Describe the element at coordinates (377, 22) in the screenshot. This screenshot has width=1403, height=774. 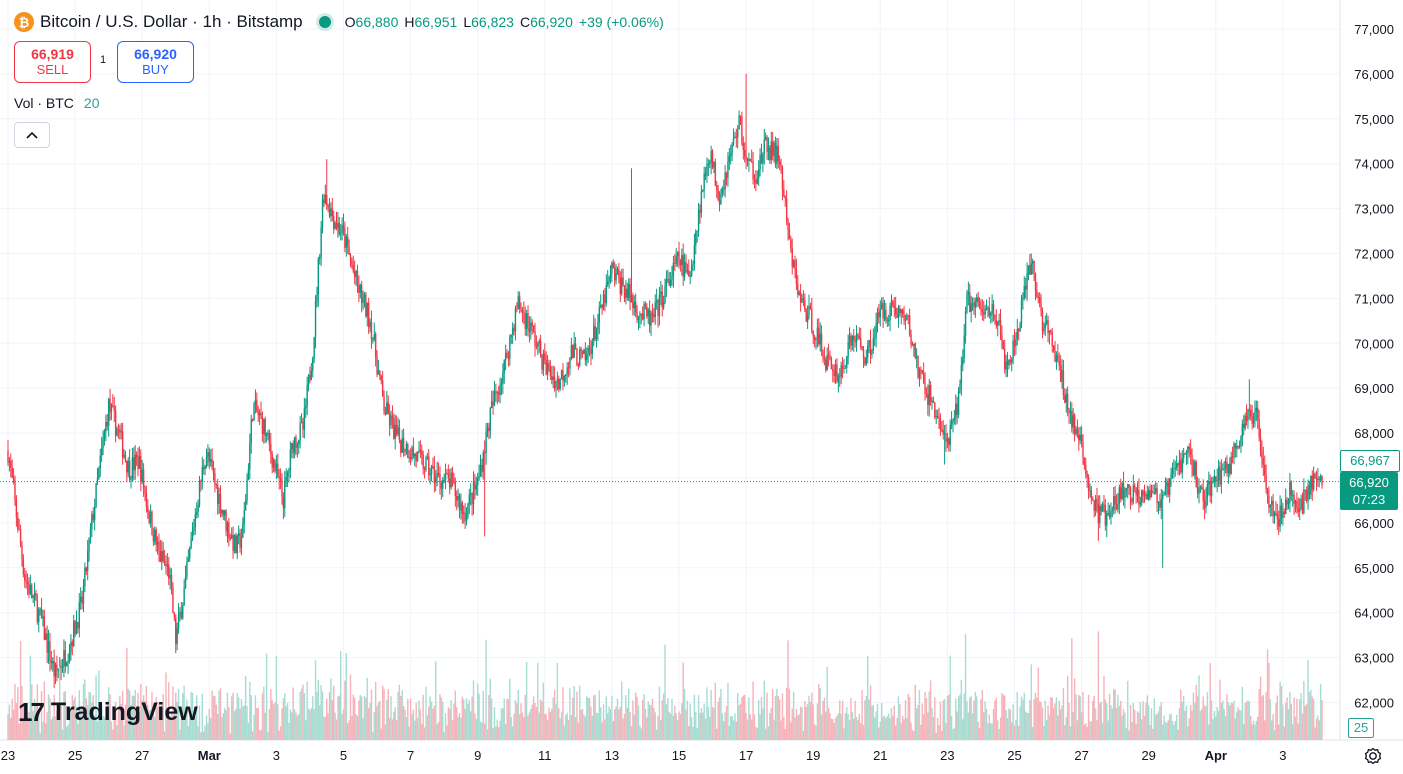
I see `open-value: 66,880` at that location.